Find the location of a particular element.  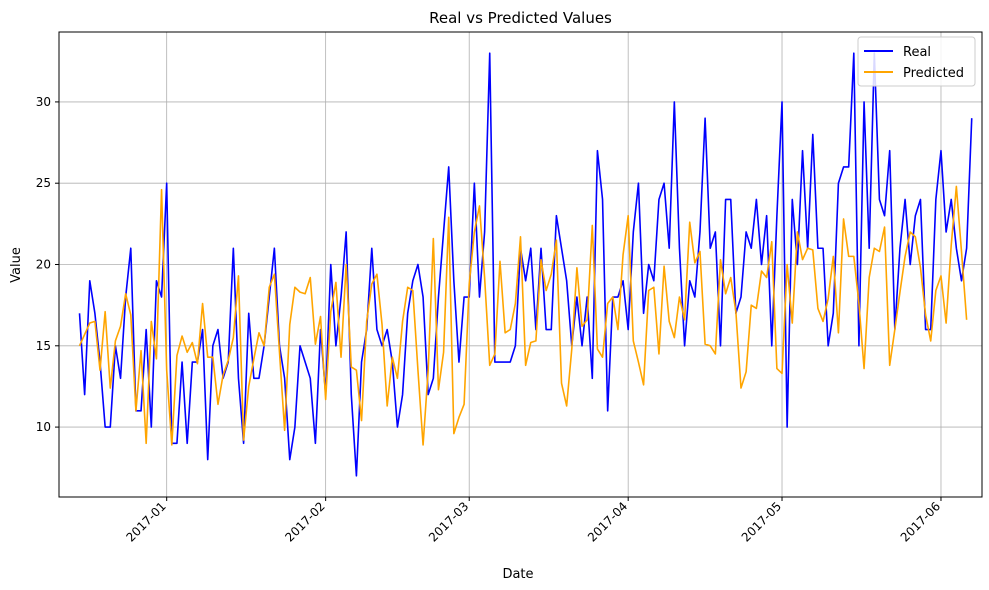

x-axis-title: Date is located at coordinates (517, 574).